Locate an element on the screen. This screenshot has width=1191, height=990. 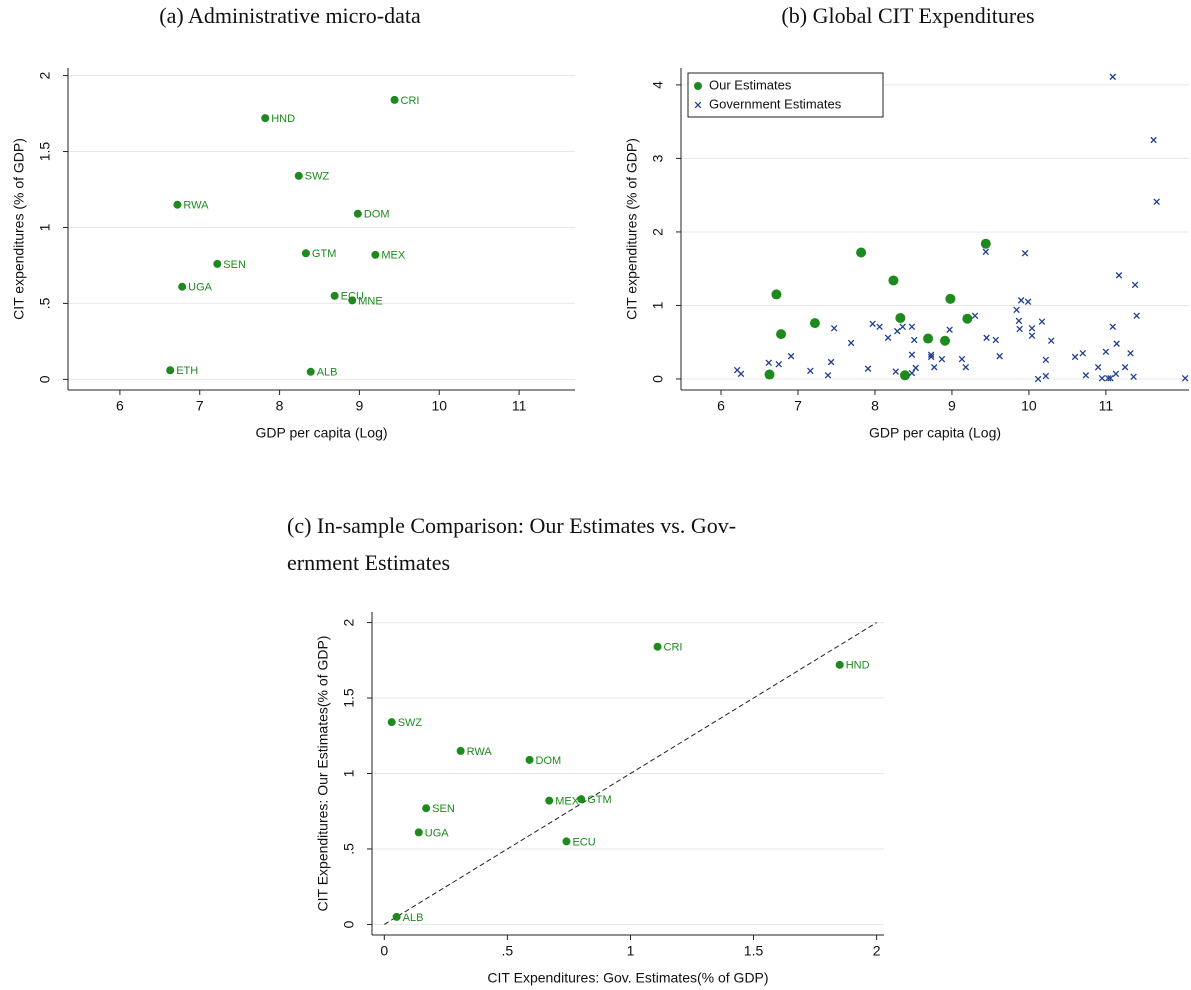
y-axis-title: CIT expenditures (% of GDP) is located at coordinates (632, 229).